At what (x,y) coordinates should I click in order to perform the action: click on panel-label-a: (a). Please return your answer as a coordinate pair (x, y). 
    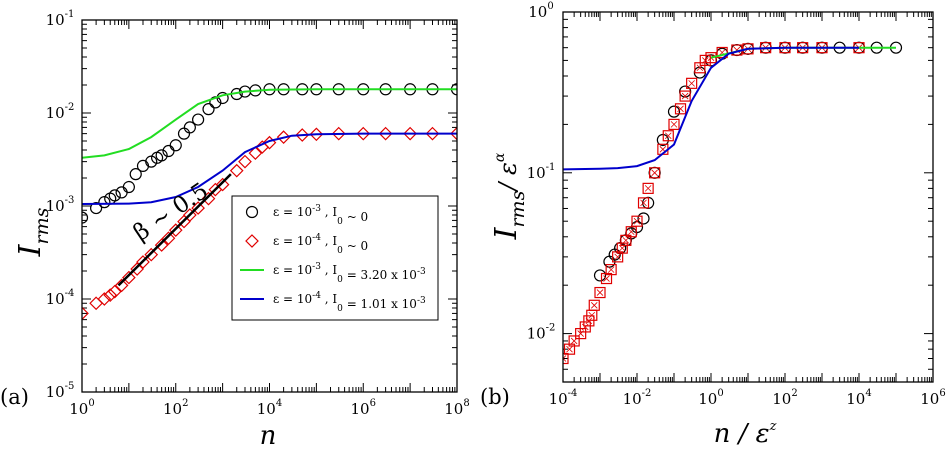
    Looking at the image, I should click on (14, 397).